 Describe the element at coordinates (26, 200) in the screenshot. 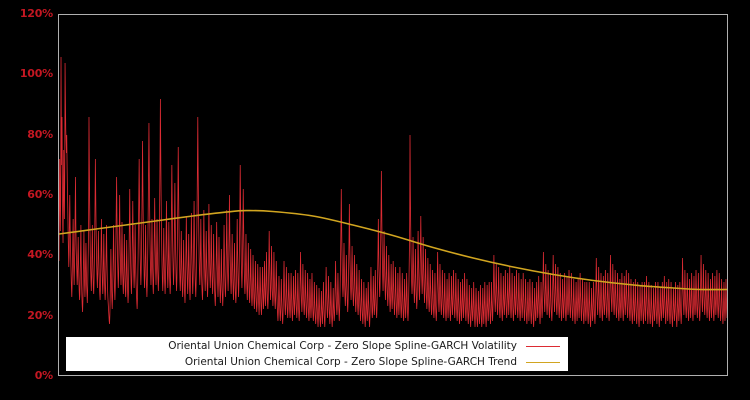

I see `y-axis-tick-labels: 0% 20% 40% 60% 80% 100% 120%` at that location.